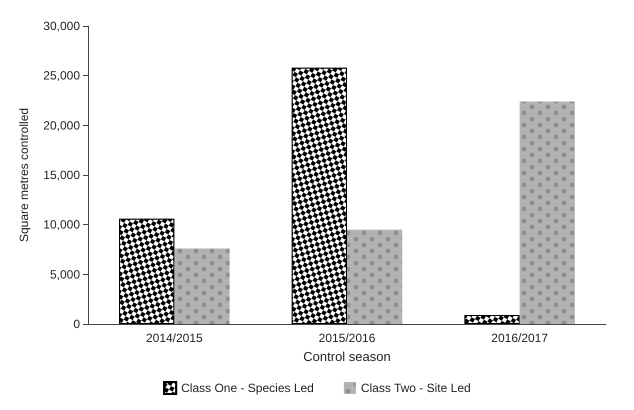 This screenshot has width=634, height=410. I want to click on y-axis-title: Square metres controlled, so click(24, 175).